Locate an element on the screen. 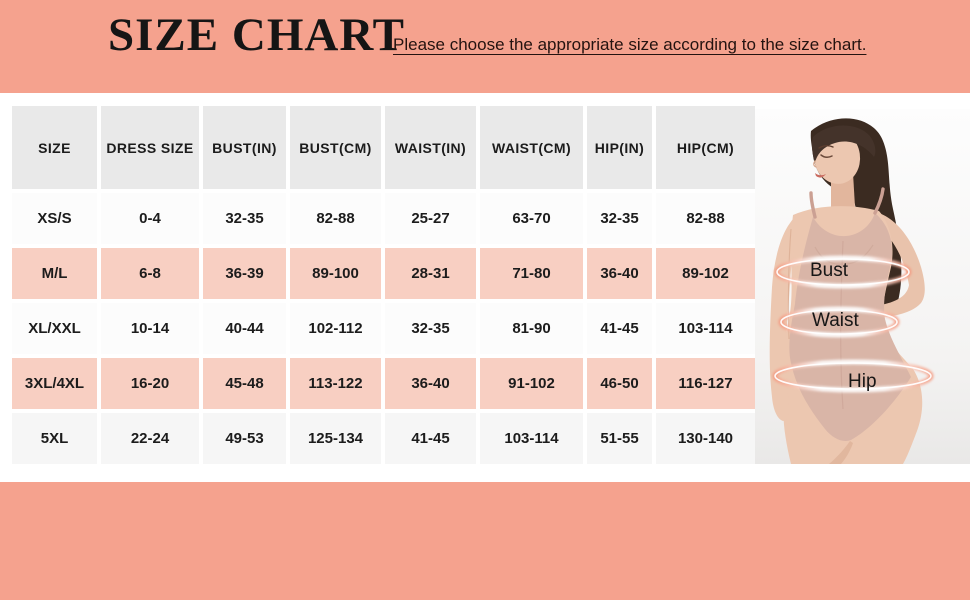 The width and height of the screenshot is (970, 600). table-cell: 81-90 is located at coordinates (531, 328).